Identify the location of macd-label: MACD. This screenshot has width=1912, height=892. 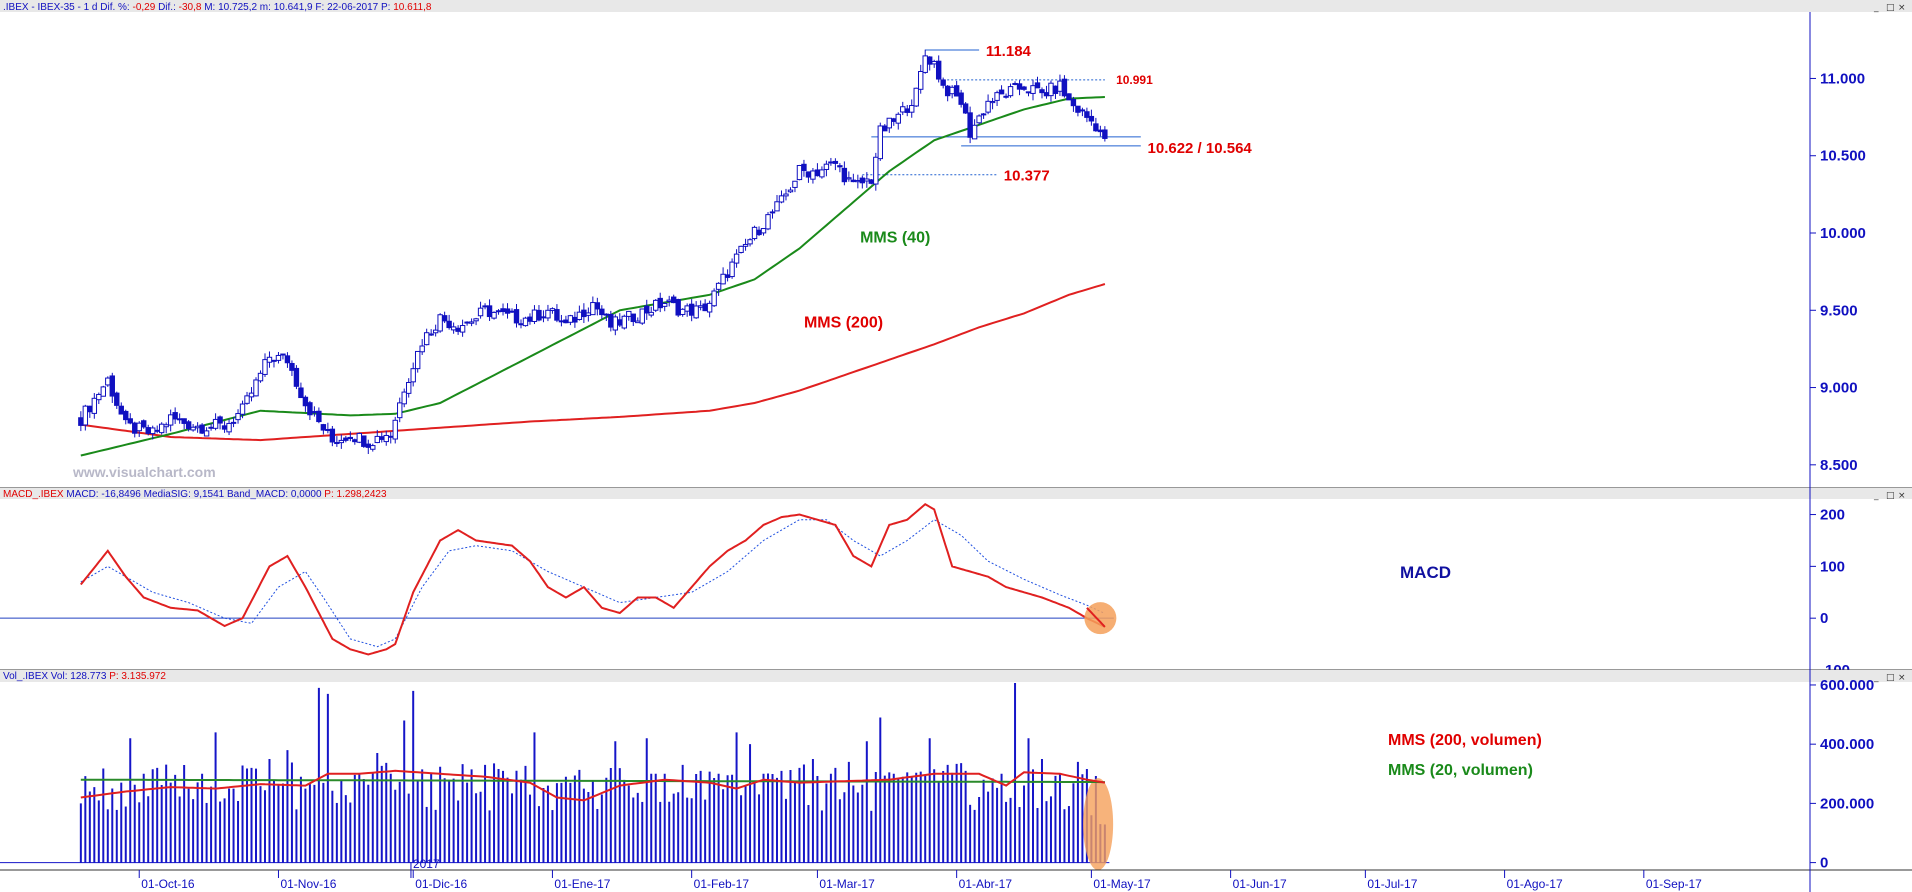
(1425, 572).